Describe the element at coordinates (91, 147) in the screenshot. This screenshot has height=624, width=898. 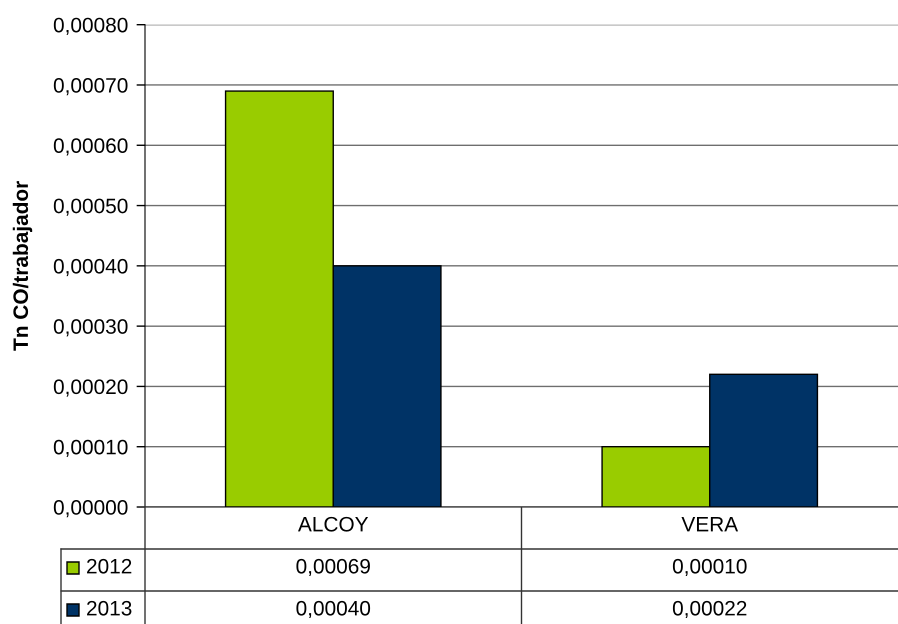
I see `y-tick-label: 0,00060` at that location.